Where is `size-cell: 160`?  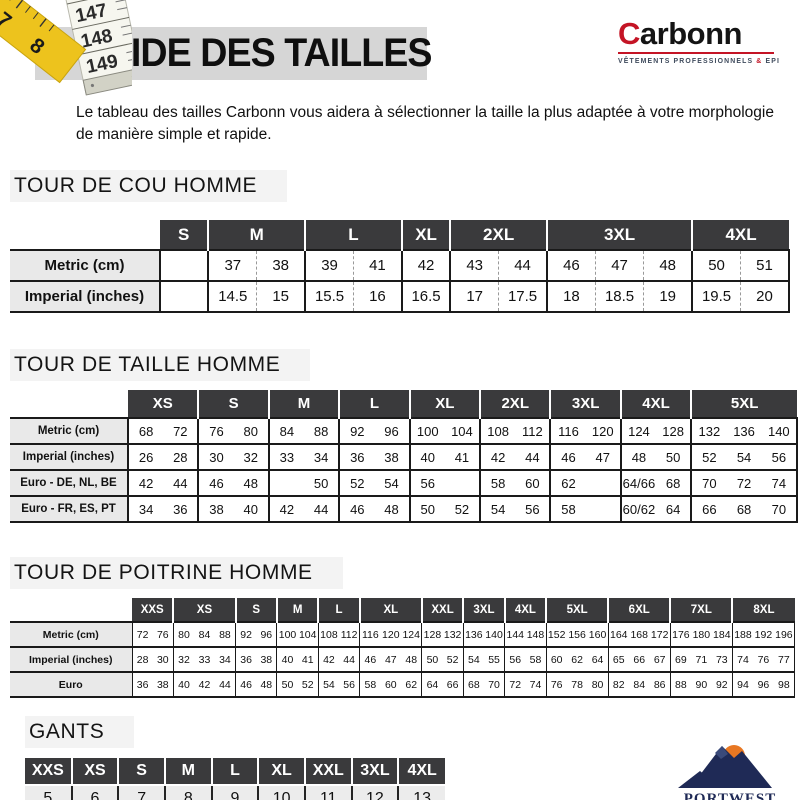
size-cell: 160 is located at coordinates (598, 634).